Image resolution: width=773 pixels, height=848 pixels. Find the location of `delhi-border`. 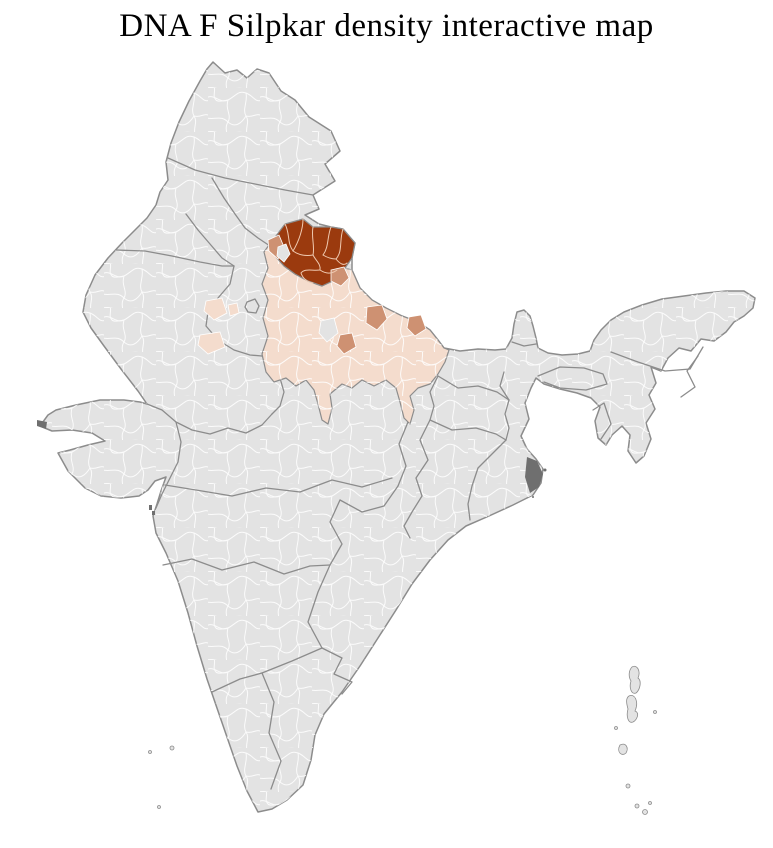

delhi-border is located at coordinates (252, 306).